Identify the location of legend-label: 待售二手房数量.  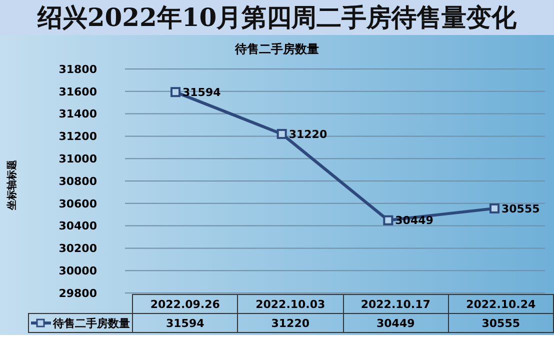
(80, 323).